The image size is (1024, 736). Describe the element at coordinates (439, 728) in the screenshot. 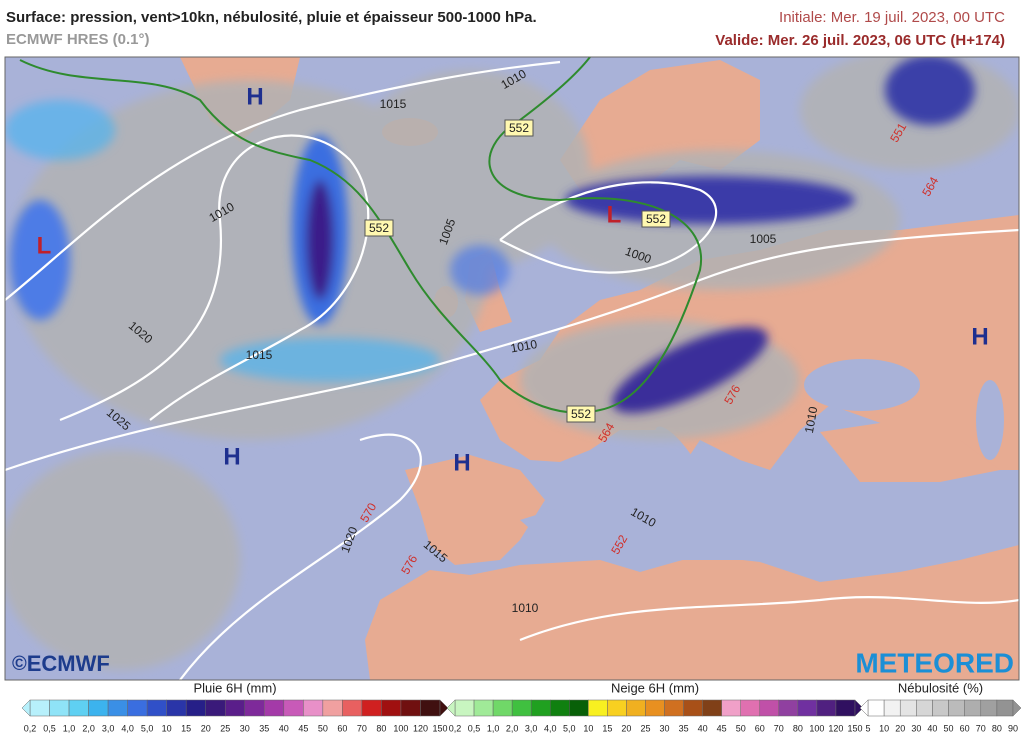

I see `legend-tick-label: 150` at that location.